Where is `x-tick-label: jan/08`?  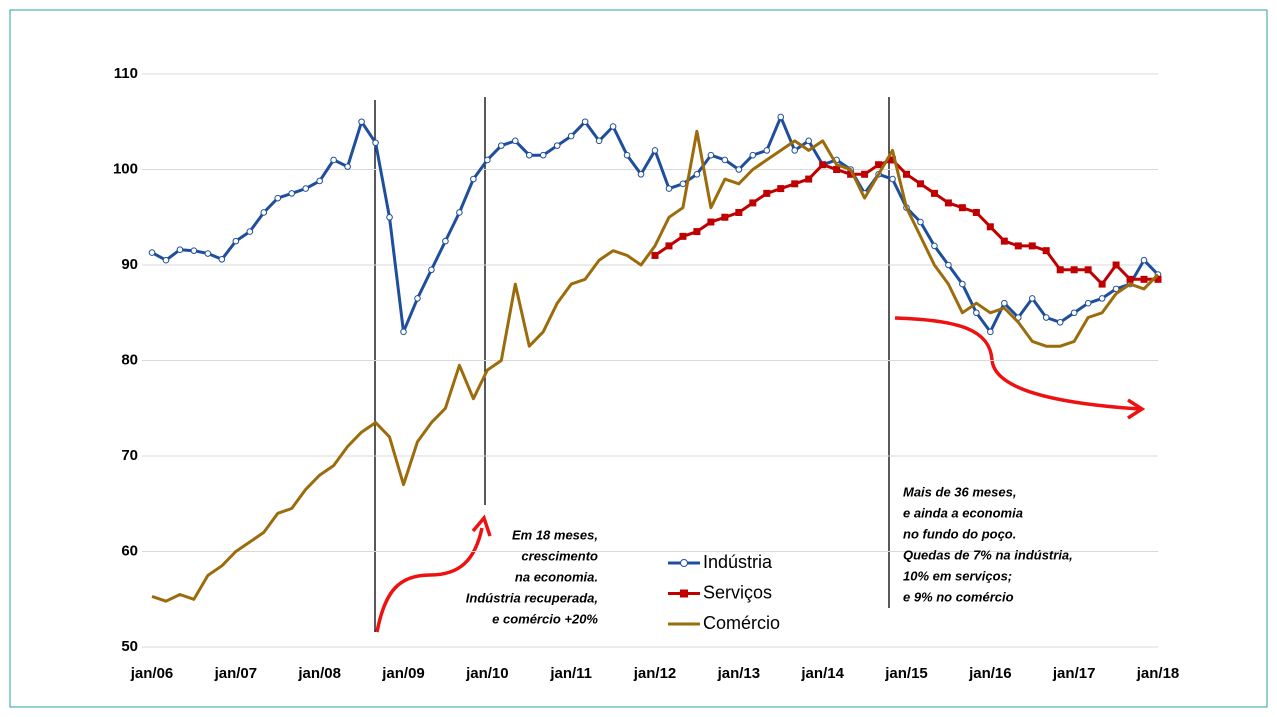 x-tick-label: jan/08 is located at coordinates (319, 673).